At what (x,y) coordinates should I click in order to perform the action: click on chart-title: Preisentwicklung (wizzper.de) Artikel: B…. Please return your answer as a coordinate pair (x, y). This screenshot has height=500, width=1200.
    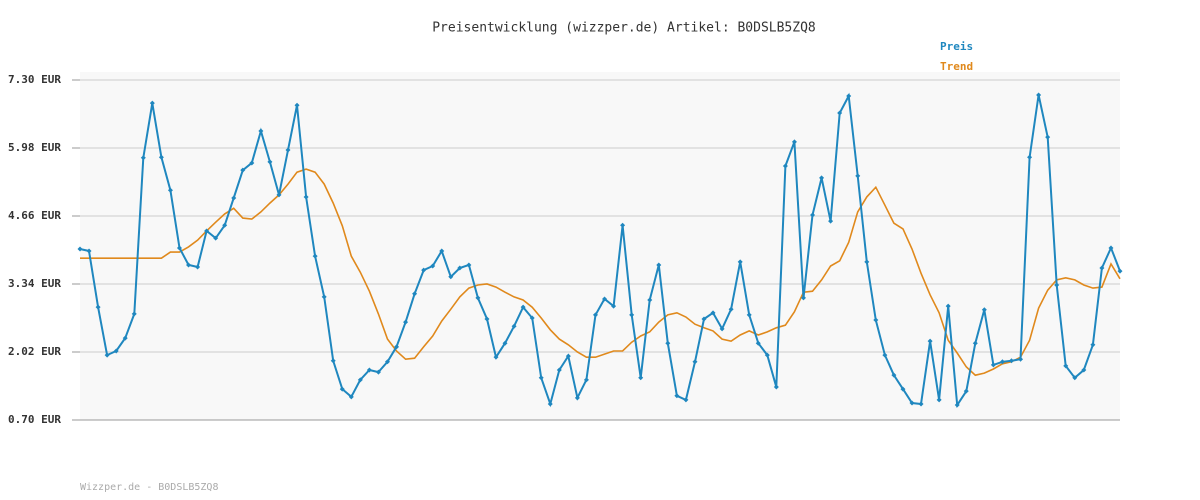
    Looking at the image, I should click on (624, 28).